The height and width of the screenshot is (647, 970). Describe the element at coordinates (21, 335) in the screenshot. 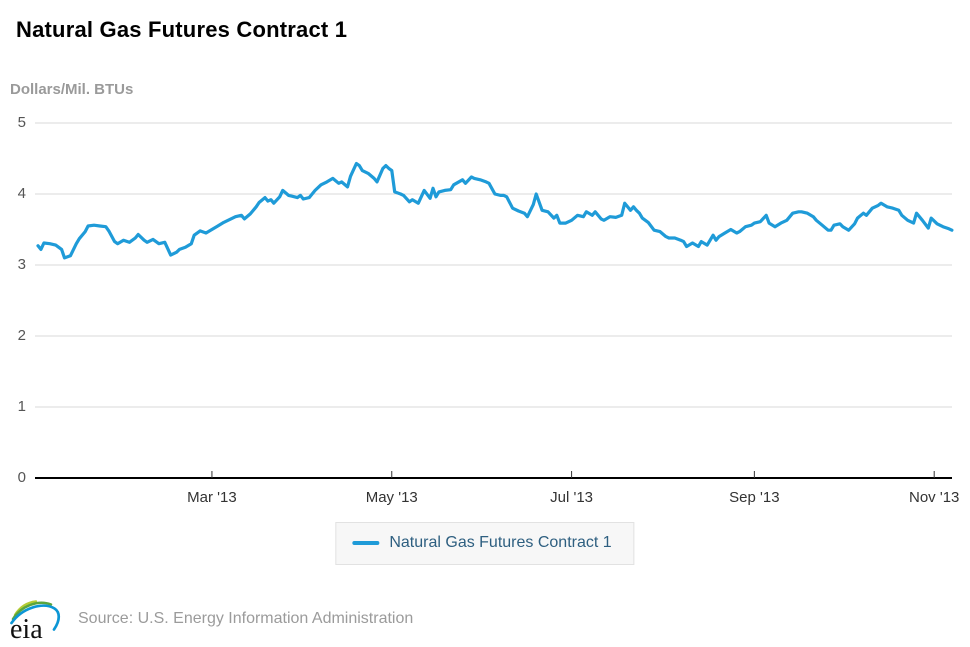

I see `y-tick-label: 2` at that location.